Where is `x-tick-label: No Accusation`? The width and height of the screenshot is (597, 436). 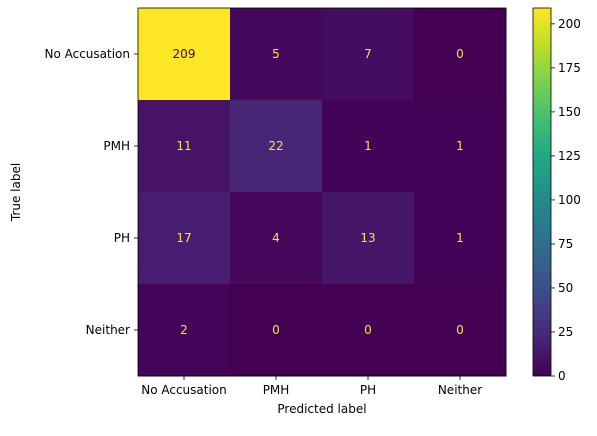
x-tick-label: No Accusation is located at coordinates (184, 390).